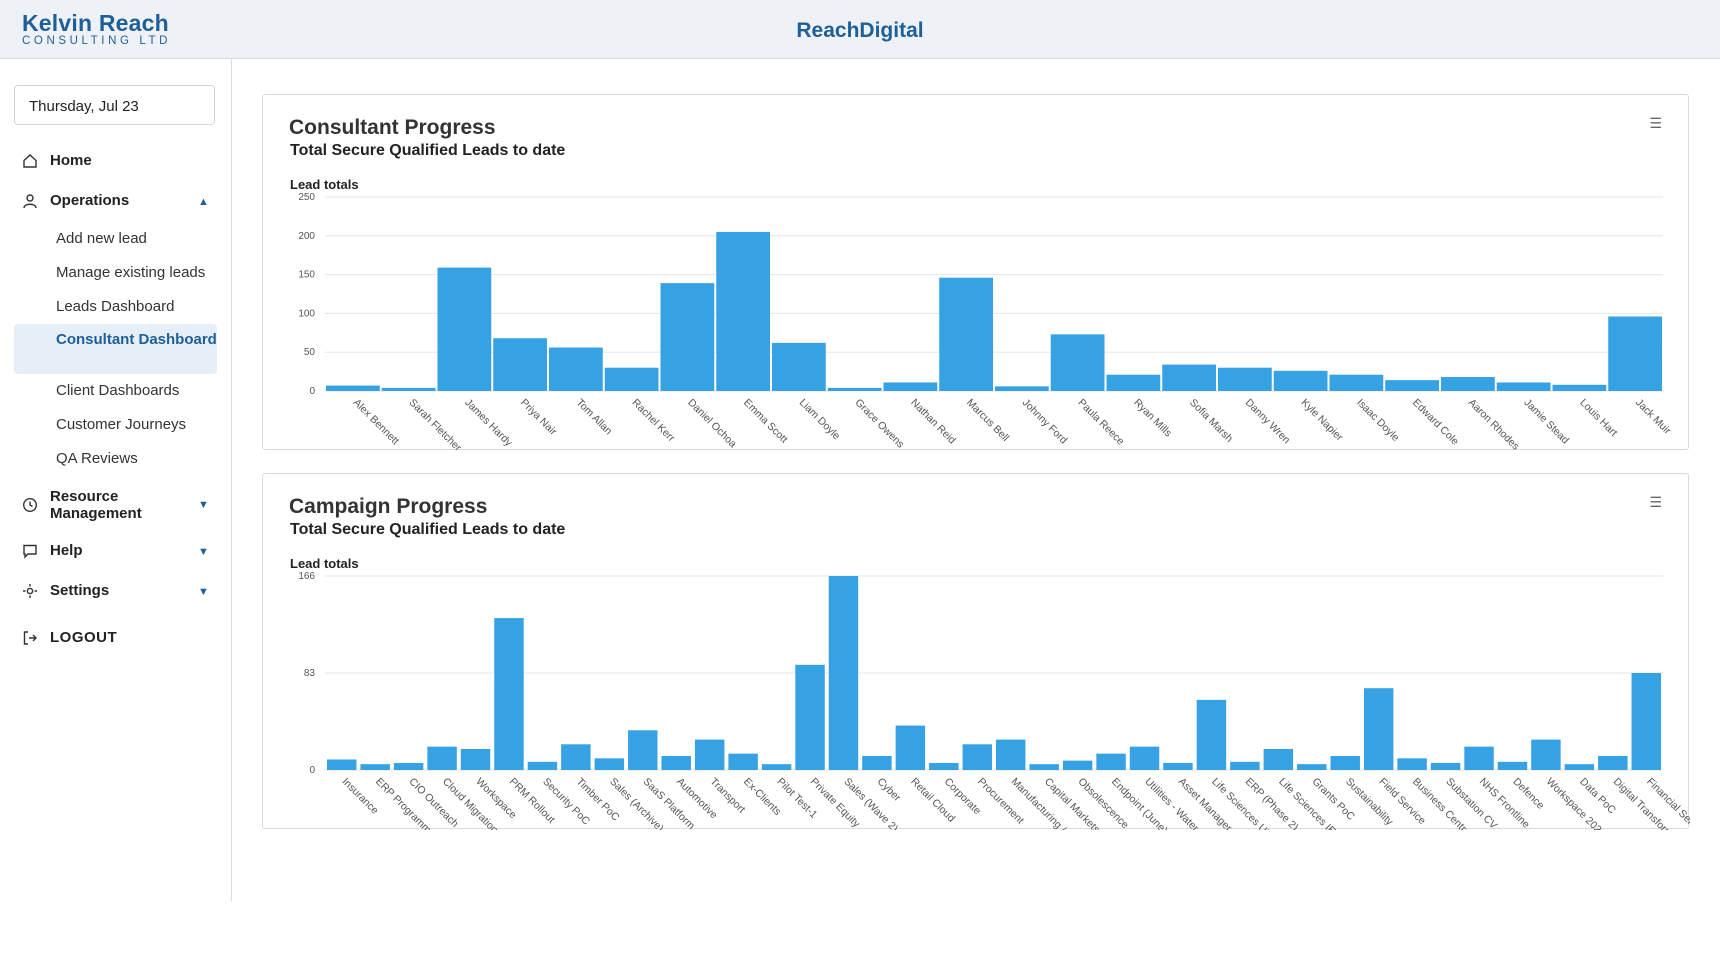  Describe the element at coordinates (1653, 417) in the screenshot. I see `x-tick-label: Jack Muir` at that location.